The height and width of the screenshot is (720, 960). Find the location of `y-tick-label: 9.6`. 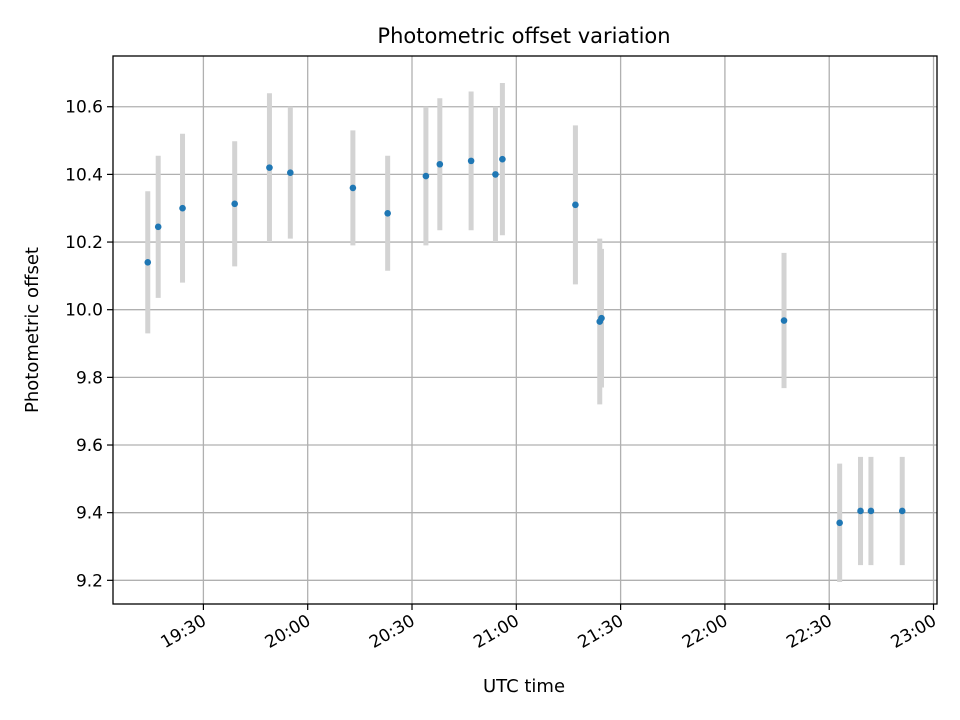

y-tick-label: 9.6 is located at coordinates (89, 446).